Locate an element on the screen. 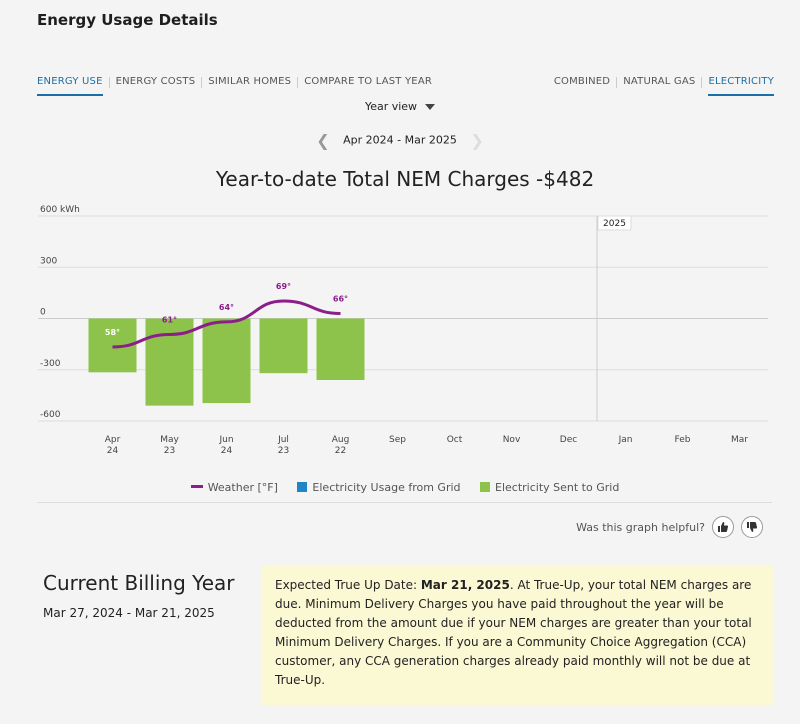 The width and height of the screenshot is (800, 724). x-tick-month: Aug is located at coordinates (341, 440).